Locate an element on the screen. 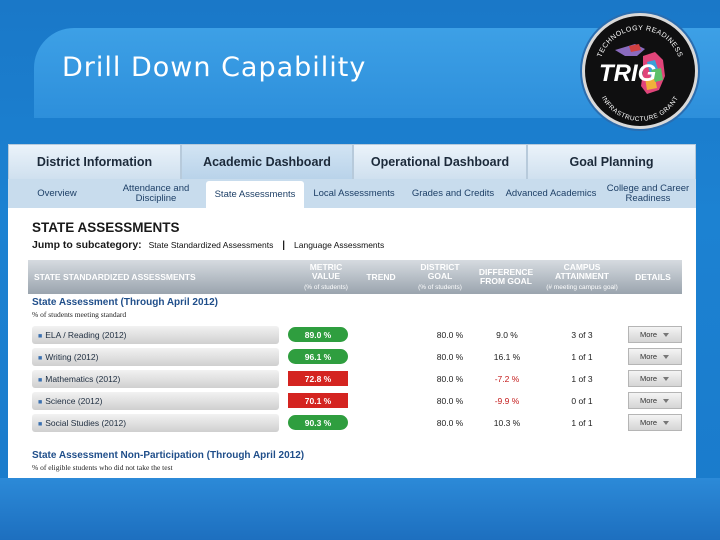  difference-value: -9.9 % is located at coordinates (507, 401).